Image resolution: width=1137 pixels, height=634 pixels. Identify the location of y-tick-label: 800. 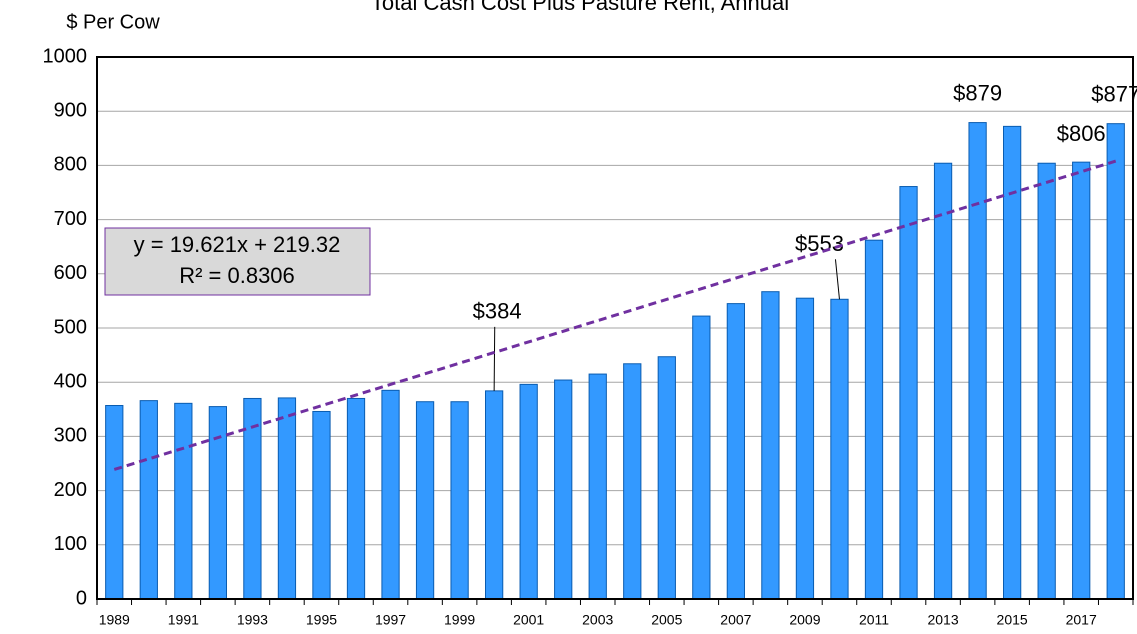
(70, 165).